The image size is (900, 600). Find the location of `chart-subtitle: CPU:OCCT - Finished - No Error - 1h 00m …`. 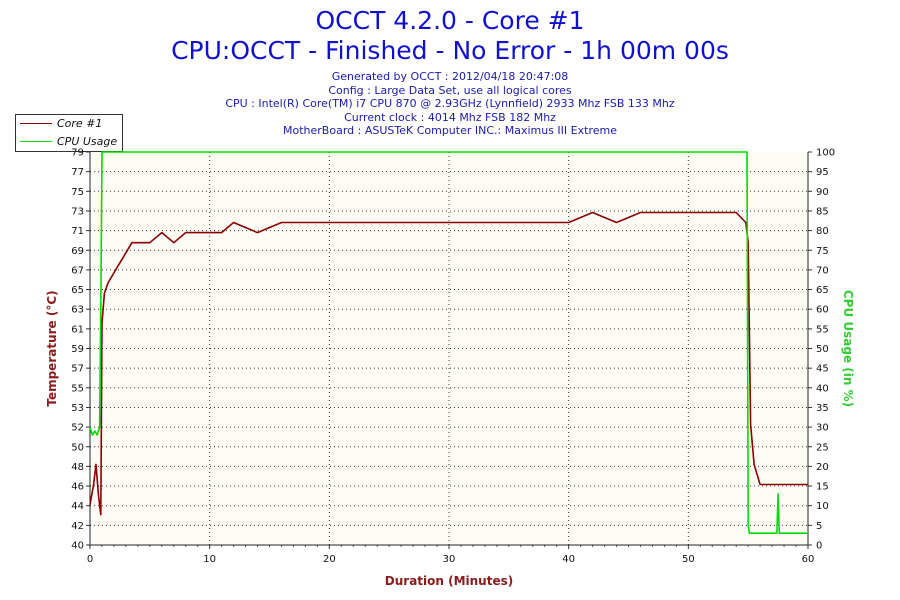

chart-subtitle: CPU:OCCT - Finished - No Error - 1h 00m … is located at coordinates (450, 50).